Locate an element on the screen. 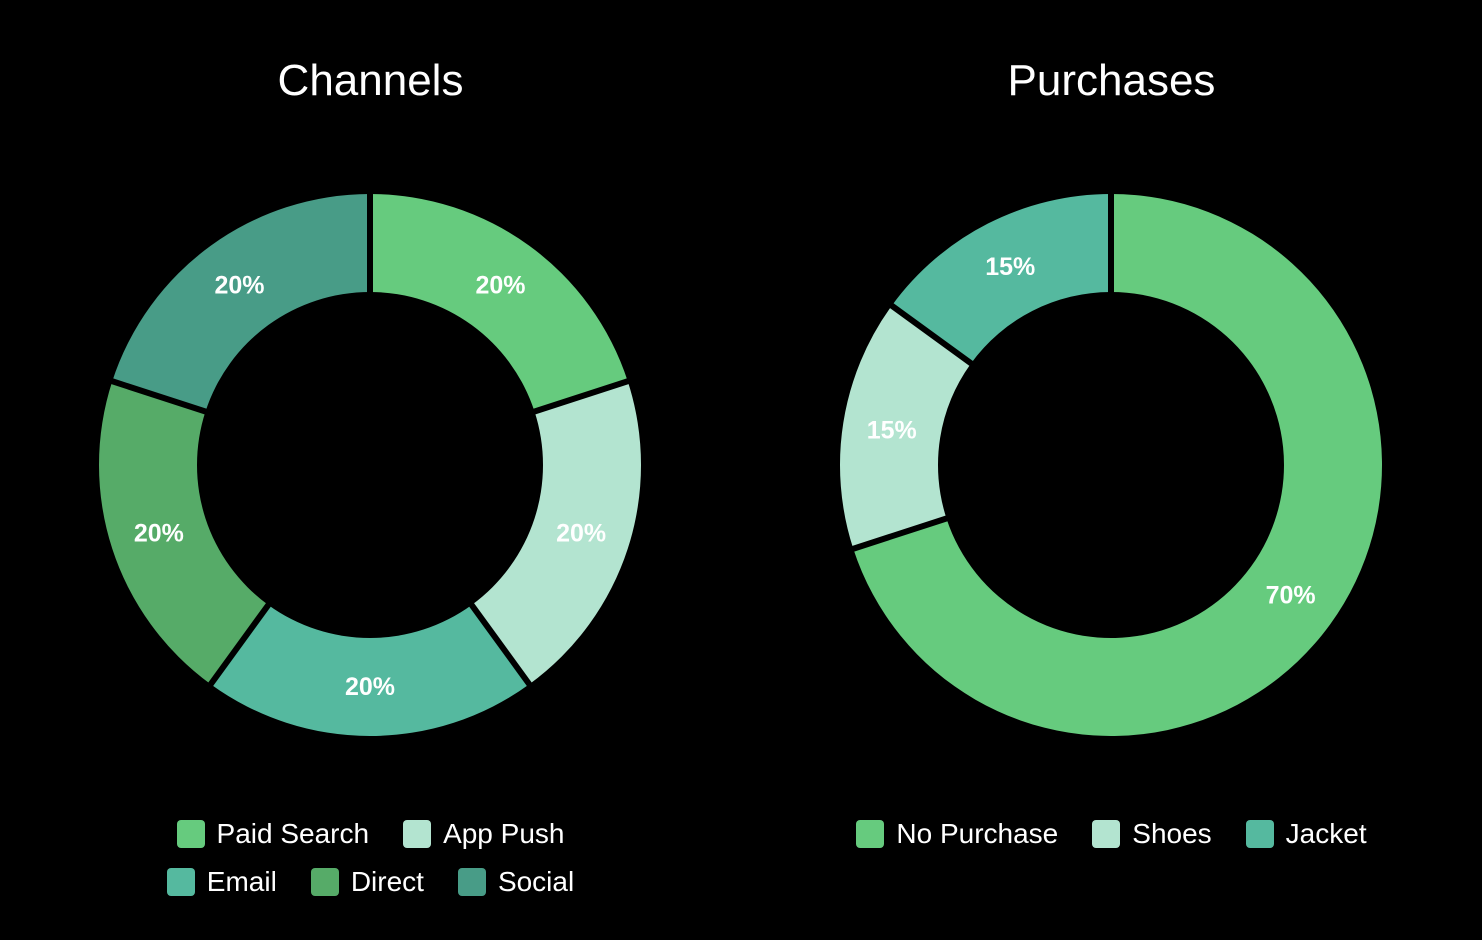 The width and height of the screenshot is (1482, 940). legend-item-shoes: Shoes is located at coordinates (1152, 833).